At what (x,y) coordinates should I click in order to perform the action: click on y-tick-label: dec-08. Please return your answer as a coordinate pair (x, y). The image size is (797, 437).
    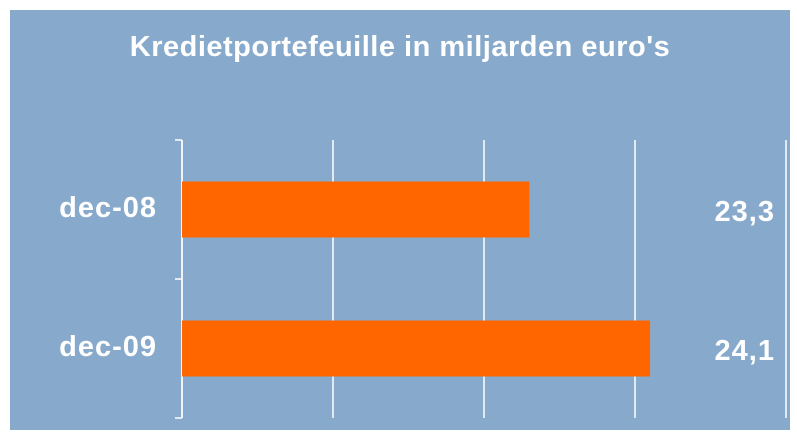
    Looking at the image, I should click on (108, 208).